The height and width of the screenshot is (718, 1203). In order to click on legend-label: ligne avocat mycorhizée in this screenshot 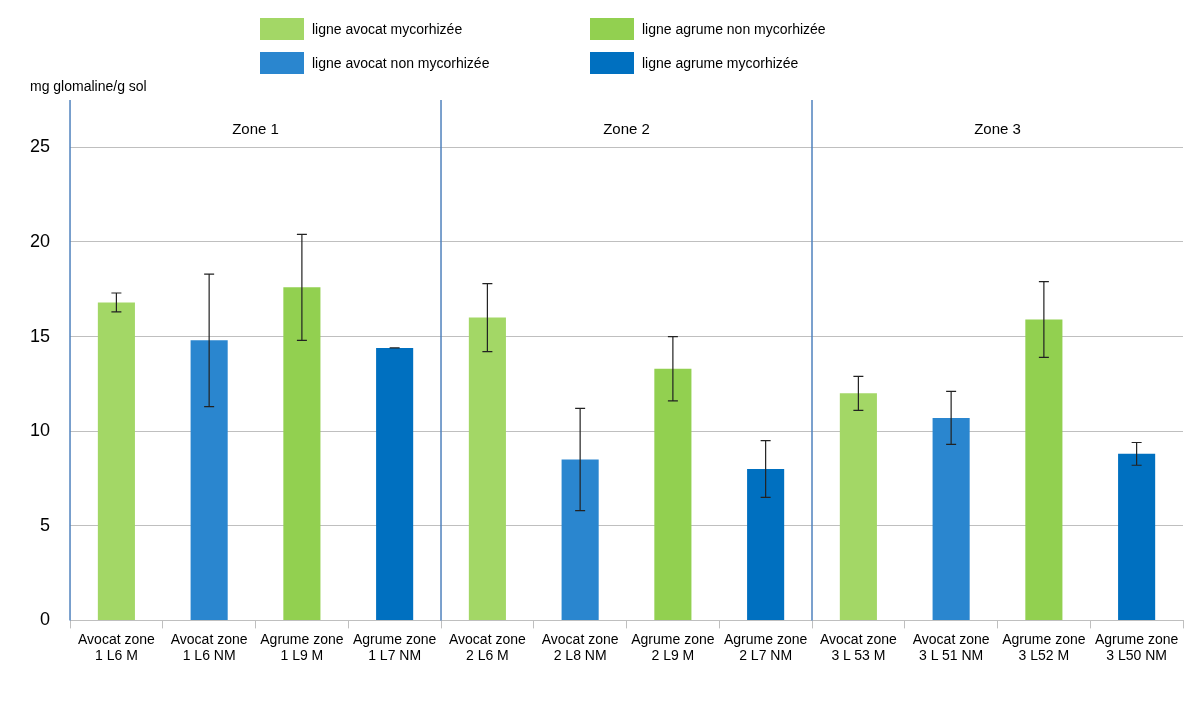, I will do `click(387, 29)`.